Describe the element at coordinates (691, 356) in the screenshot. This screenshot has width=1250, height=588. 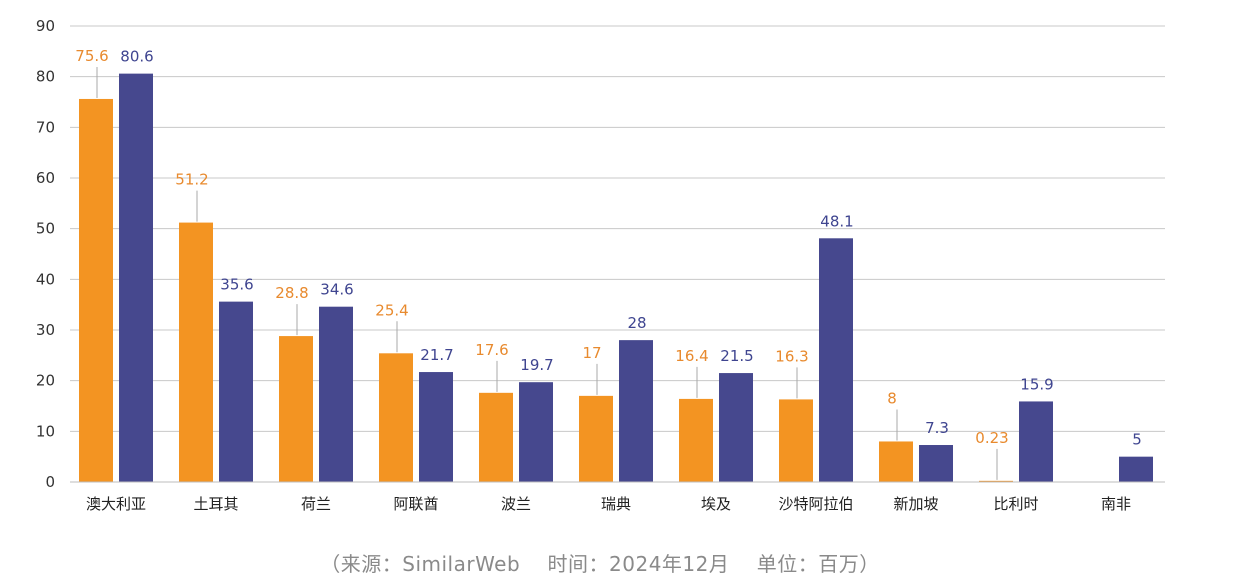
I see `data-label: 16.4` at that location.